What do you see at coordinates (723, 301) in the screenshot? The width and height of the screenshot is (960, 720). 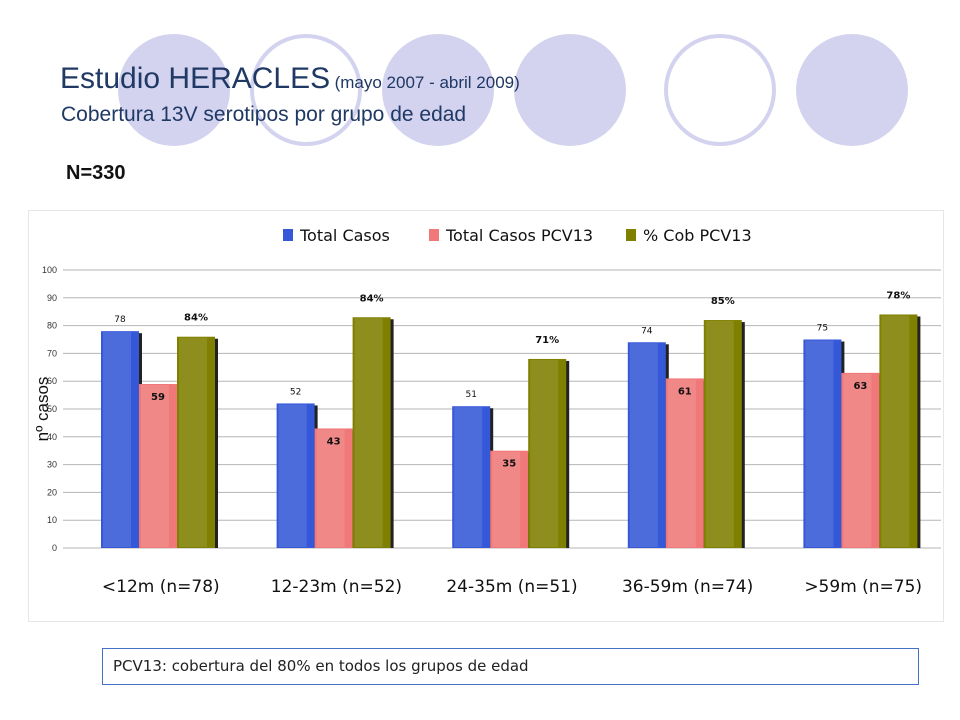 I see `data-label: 85%` at bounding box center [723, 301].